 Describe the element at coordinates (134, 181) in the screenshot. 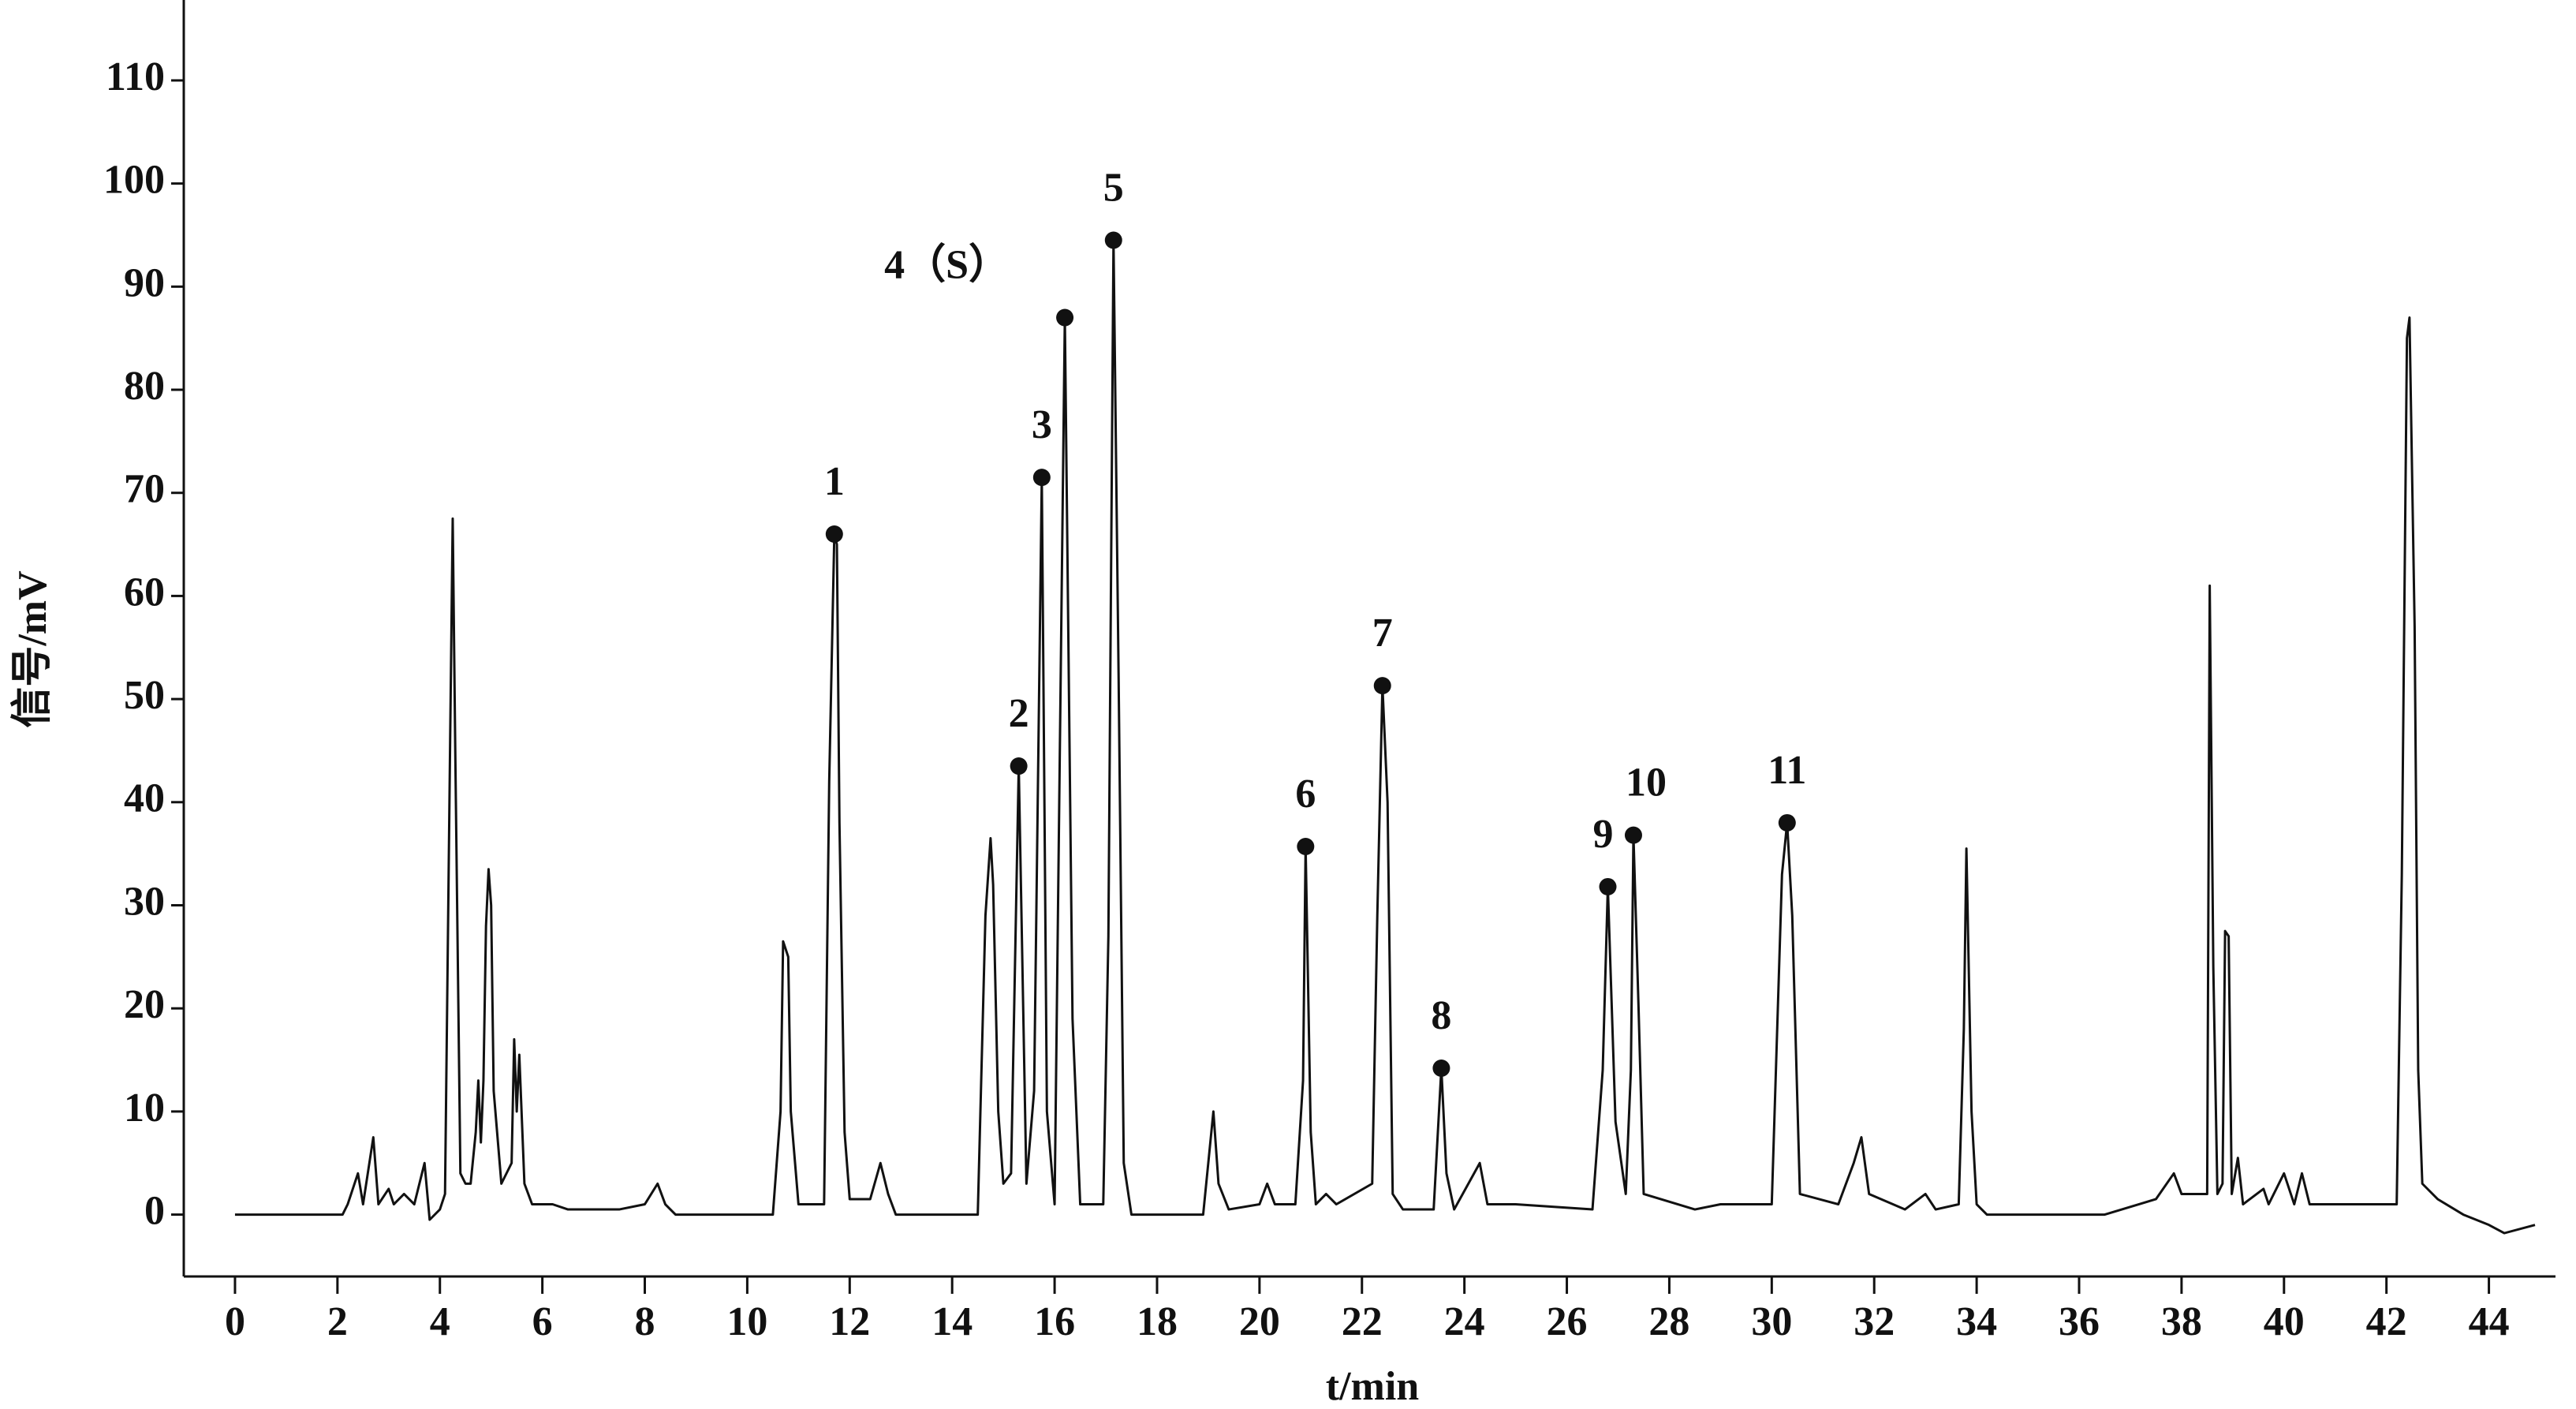

I see `y-tick-label: 100` at that location.